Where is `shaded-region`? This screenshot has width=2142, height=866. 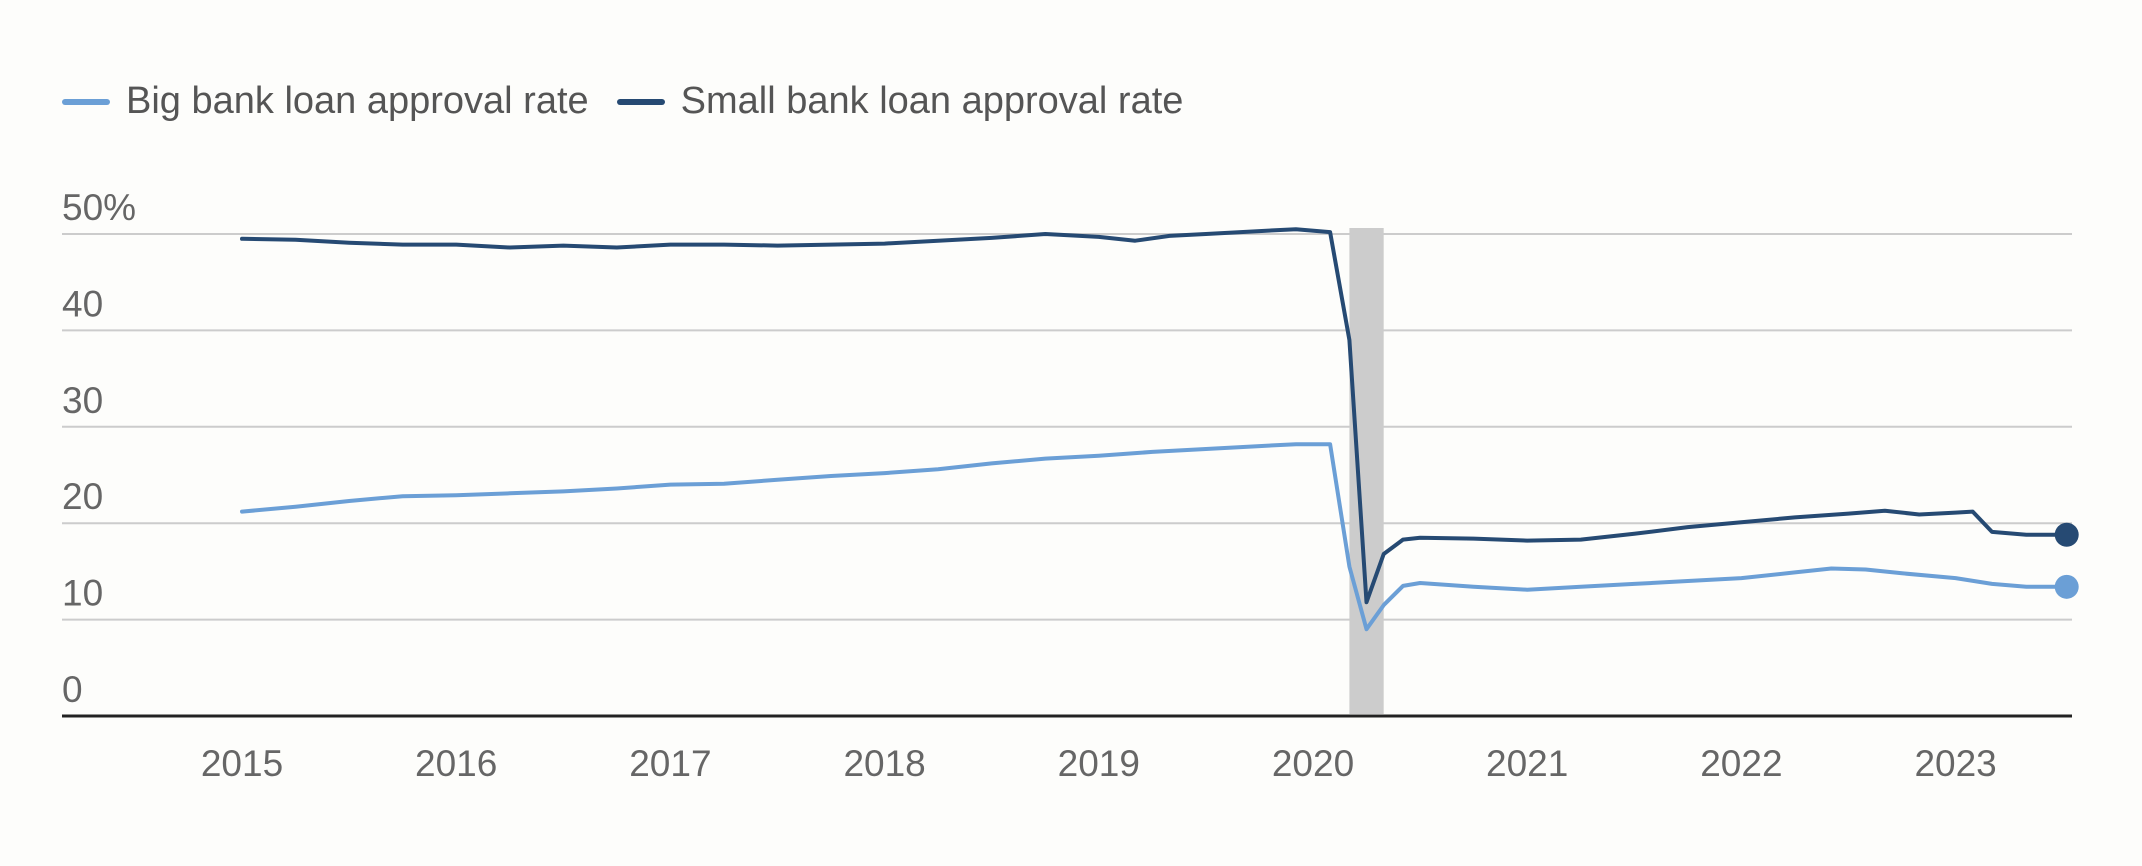
shaded-region is located at coordinates (1366, 471).